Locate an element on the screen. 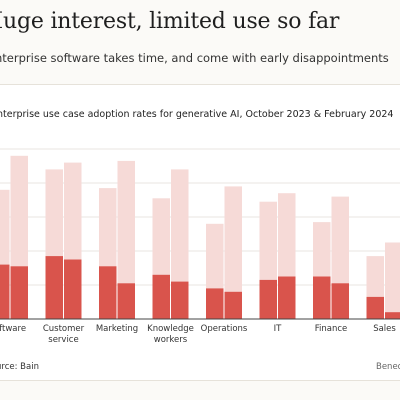 This screenshot has height=400, width=400. x-tick-label: Operations is located at coordinates (224, 329).